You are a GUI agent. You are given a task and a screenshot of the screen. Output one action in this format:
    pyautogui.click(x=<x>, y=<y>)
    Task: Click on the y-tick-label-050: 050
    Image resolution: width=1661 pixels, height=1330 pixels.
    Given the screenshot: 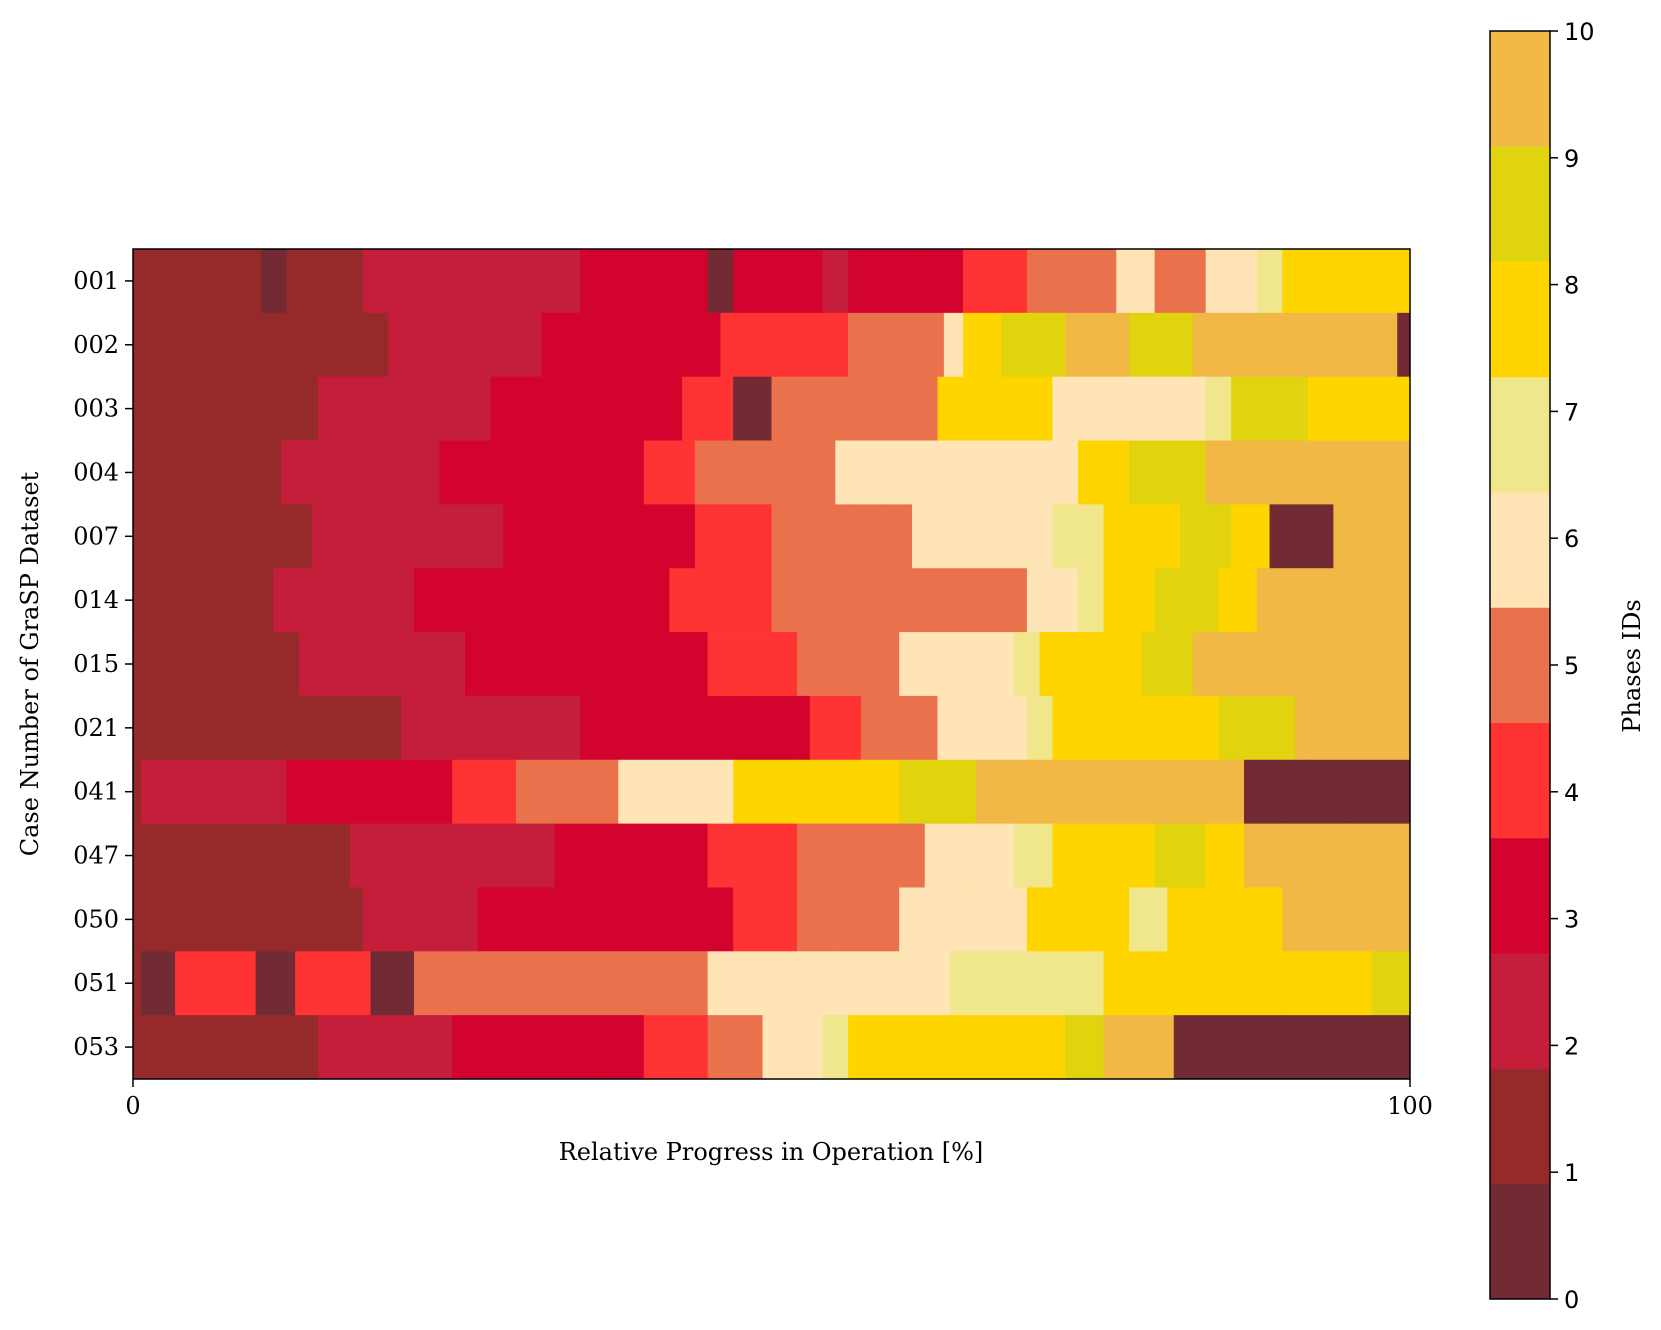 What is the action you would take?
    pyautogui.click(x=96, y=919)
    